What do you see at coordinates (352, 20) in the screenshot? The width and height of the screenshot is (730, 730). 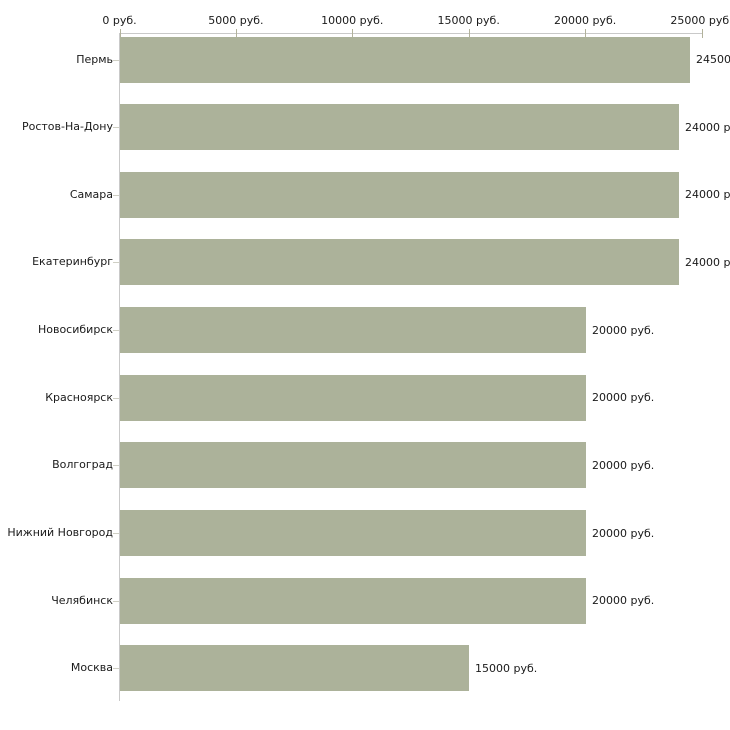 I see `x-axis-tick-label: 10000 руб.` at bounding box center [352, 20].